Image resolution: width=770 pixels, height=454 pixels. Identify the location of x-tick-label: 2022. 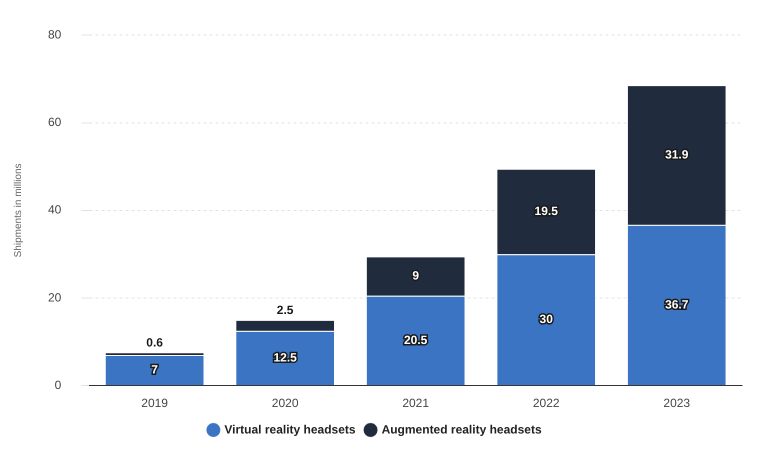
(546, 403).